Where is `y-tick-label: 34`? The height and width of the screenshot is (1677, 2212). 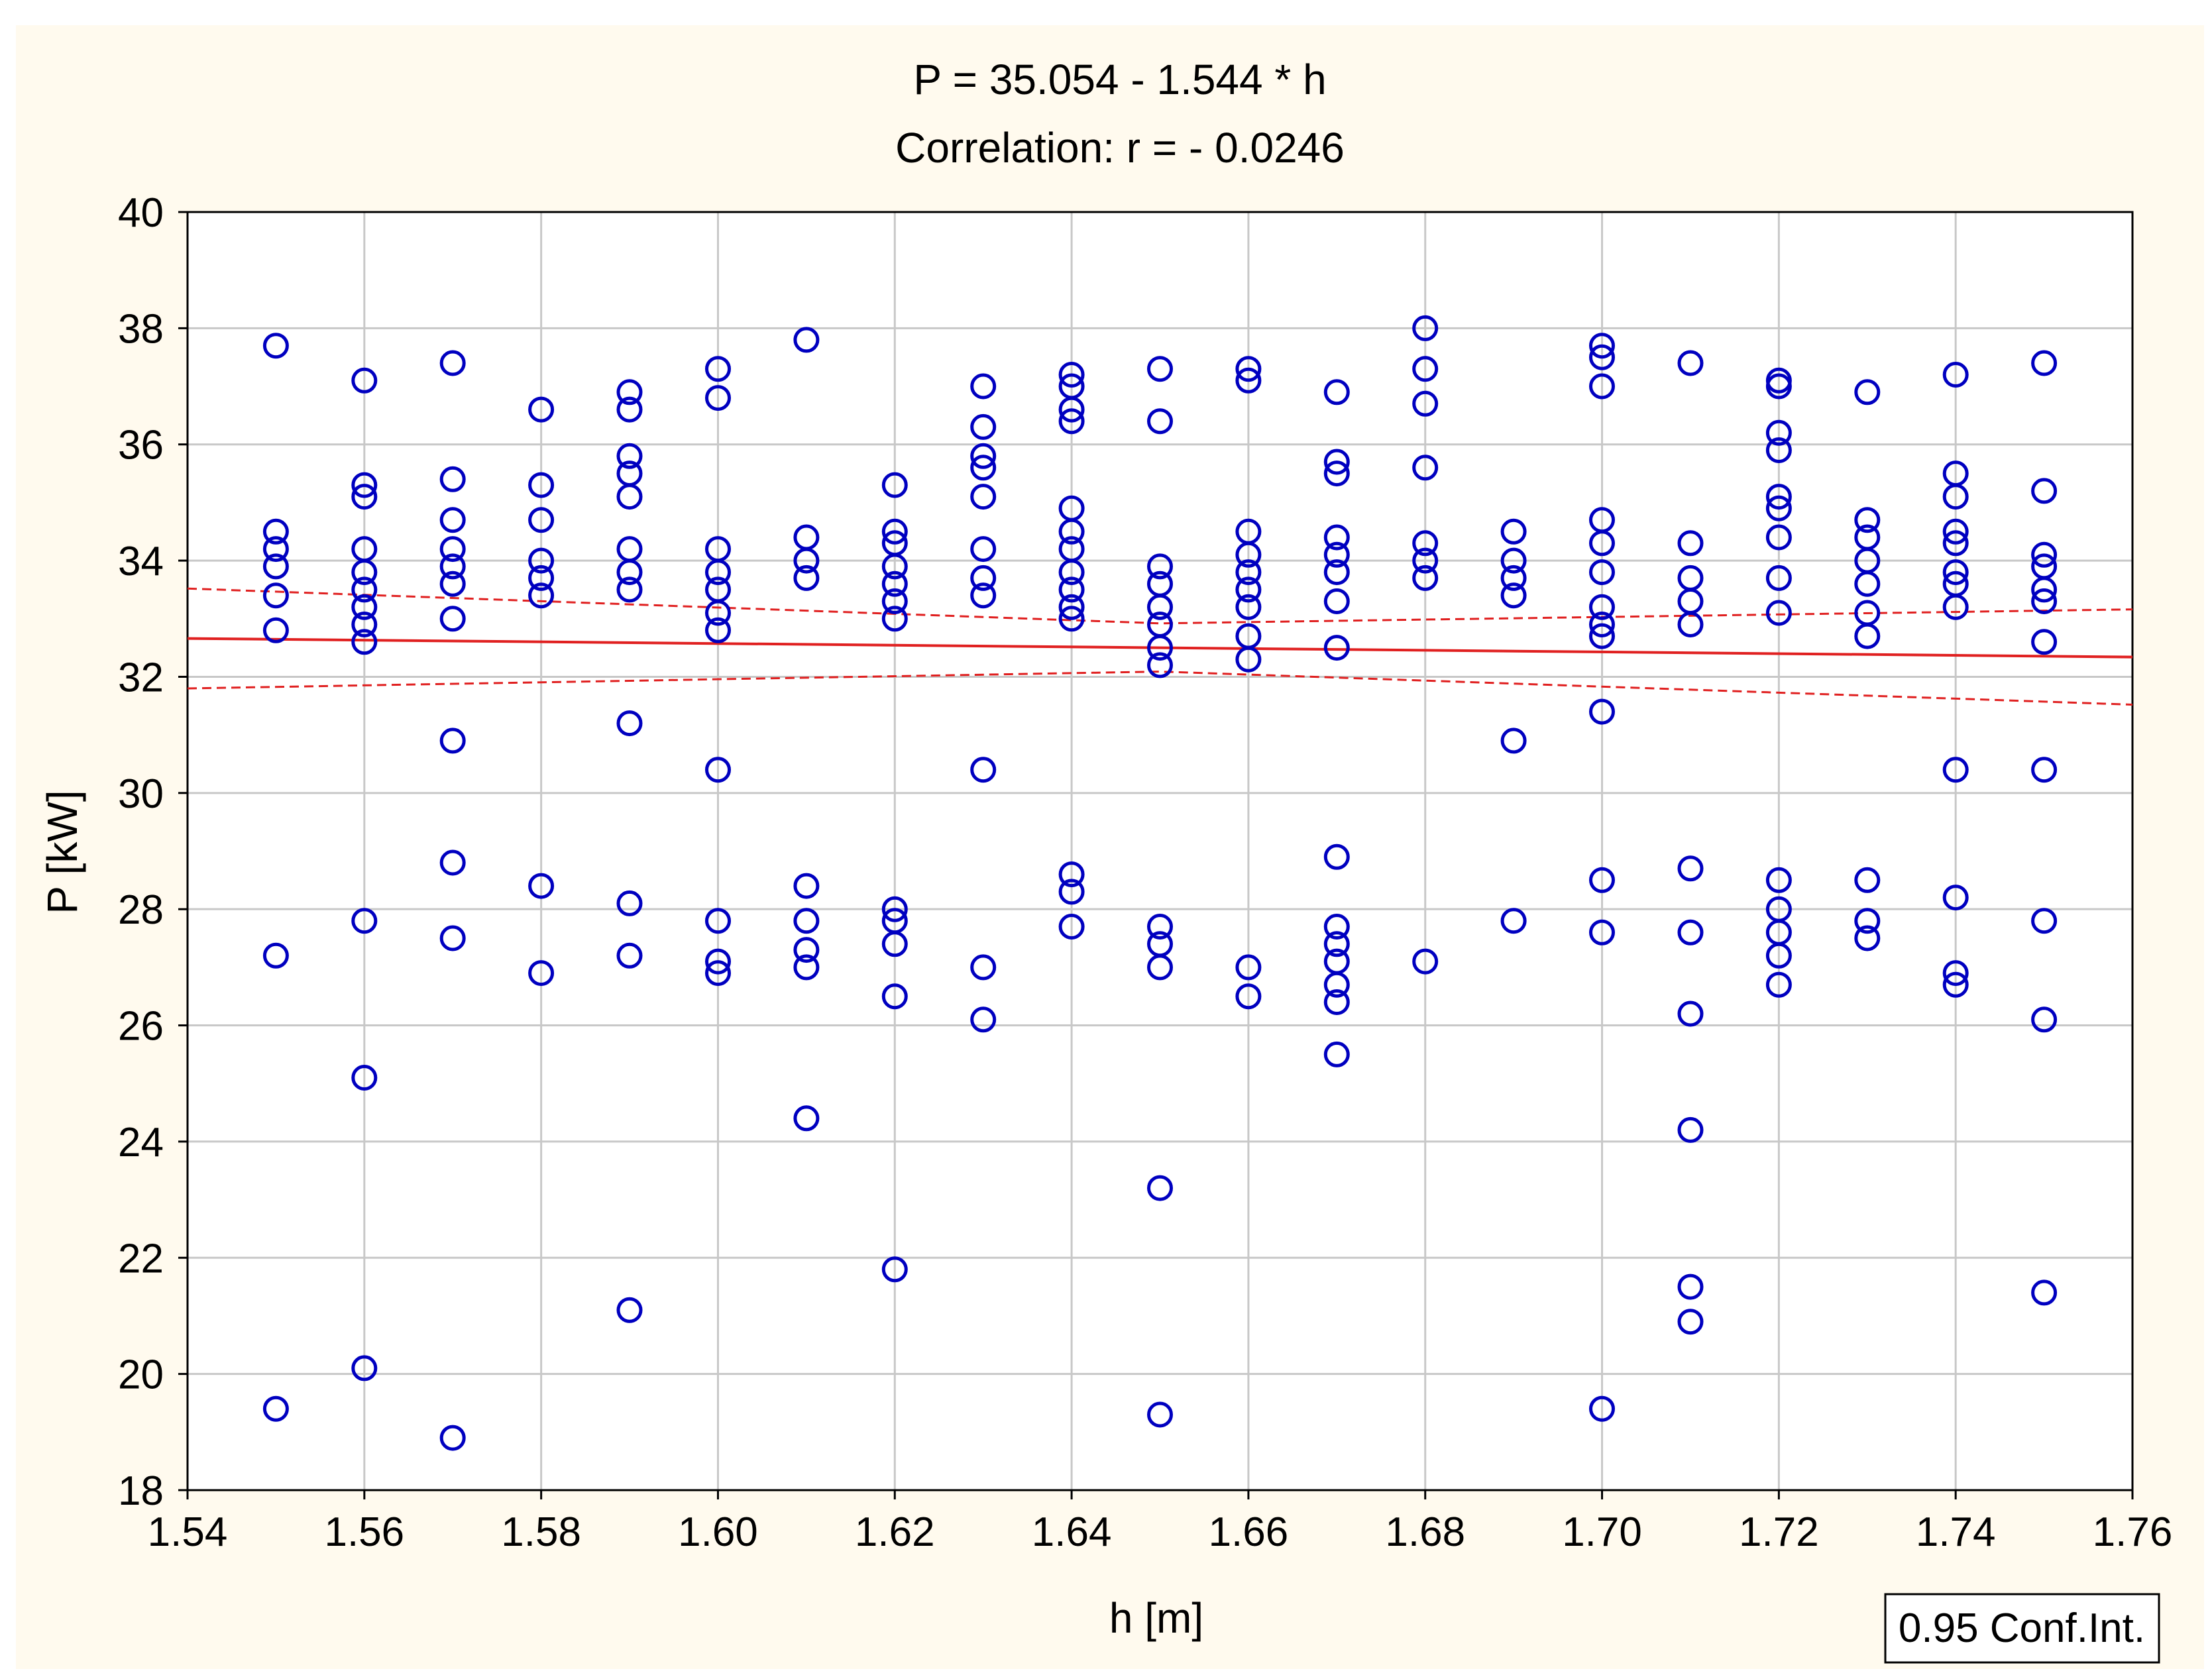 y-tick-label: 34 is located at coordinates (141, 561).